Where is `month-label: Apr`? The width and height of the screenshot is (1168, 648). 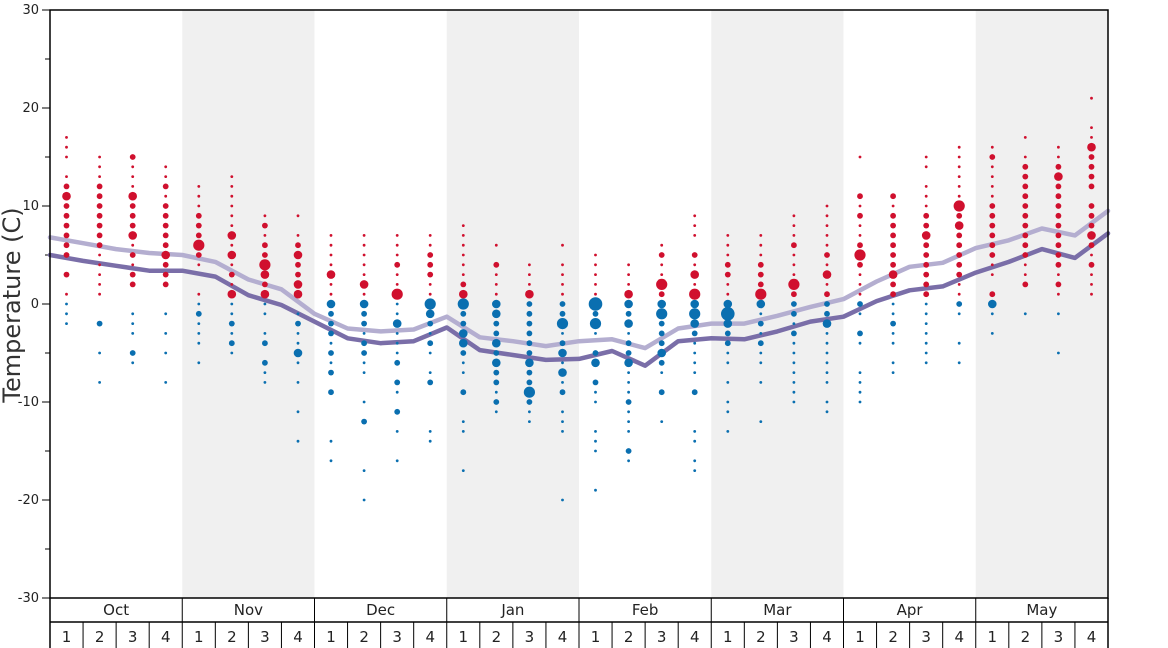 month-label: Apr is located at coordinates (910, 610).